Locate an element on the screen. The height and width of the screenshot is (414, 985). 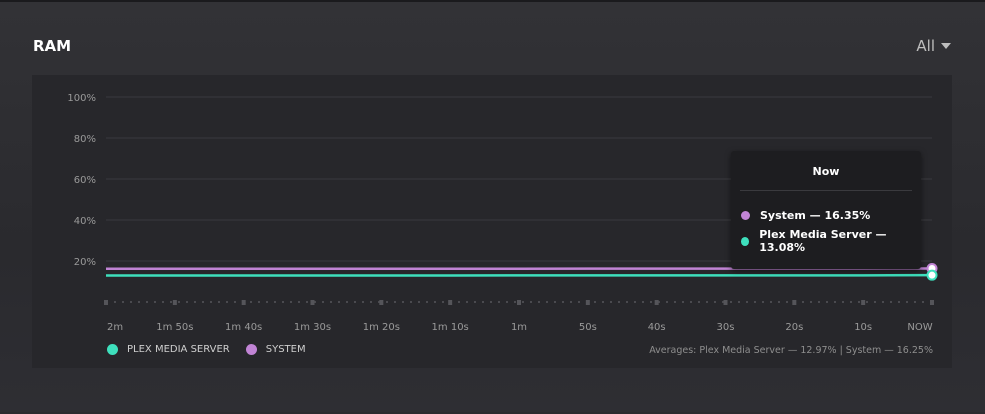
tooltip-divider is located at coordinates (826, 190).